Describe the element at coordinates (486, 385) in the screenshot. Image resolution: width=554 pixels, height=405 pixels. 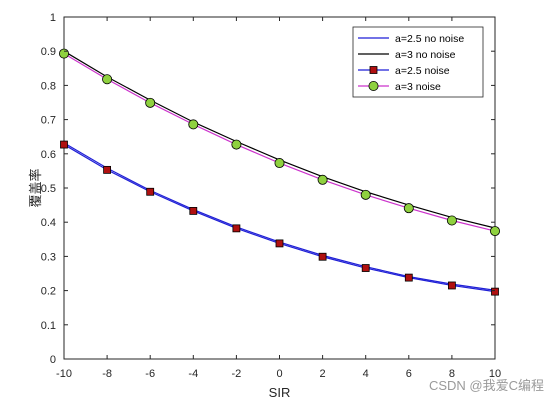
I see `watermark-text: CSDN @我爱C编程` at that location.